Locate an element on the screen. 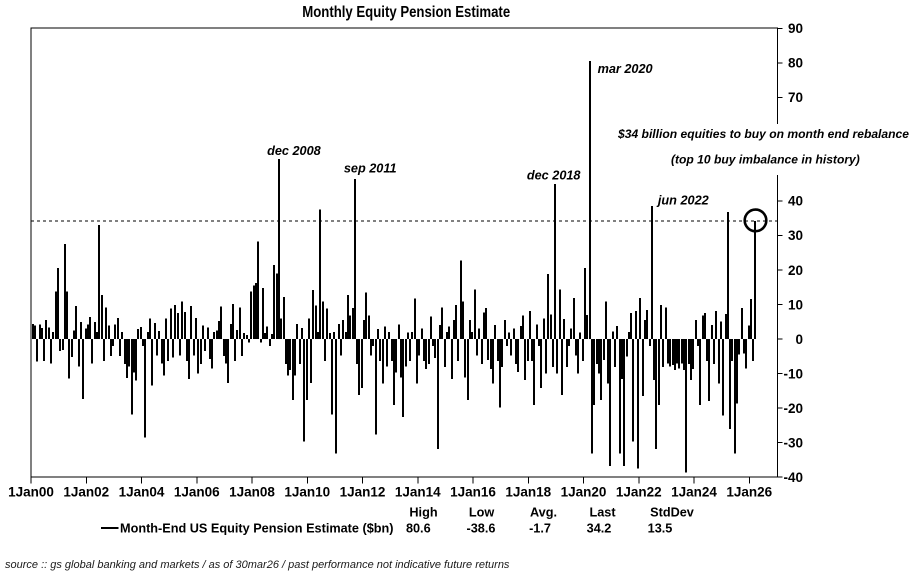 The width and height of the screenshot is (920, 583). svg-text: 30 is located at coordinates (795, 235).